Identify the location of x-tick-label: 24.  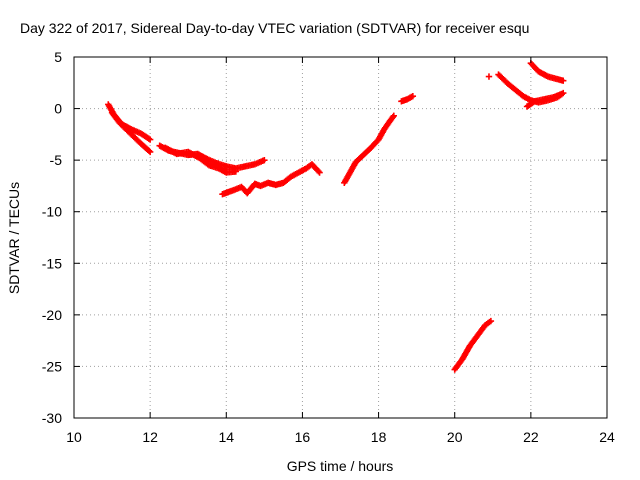
(607, 437).